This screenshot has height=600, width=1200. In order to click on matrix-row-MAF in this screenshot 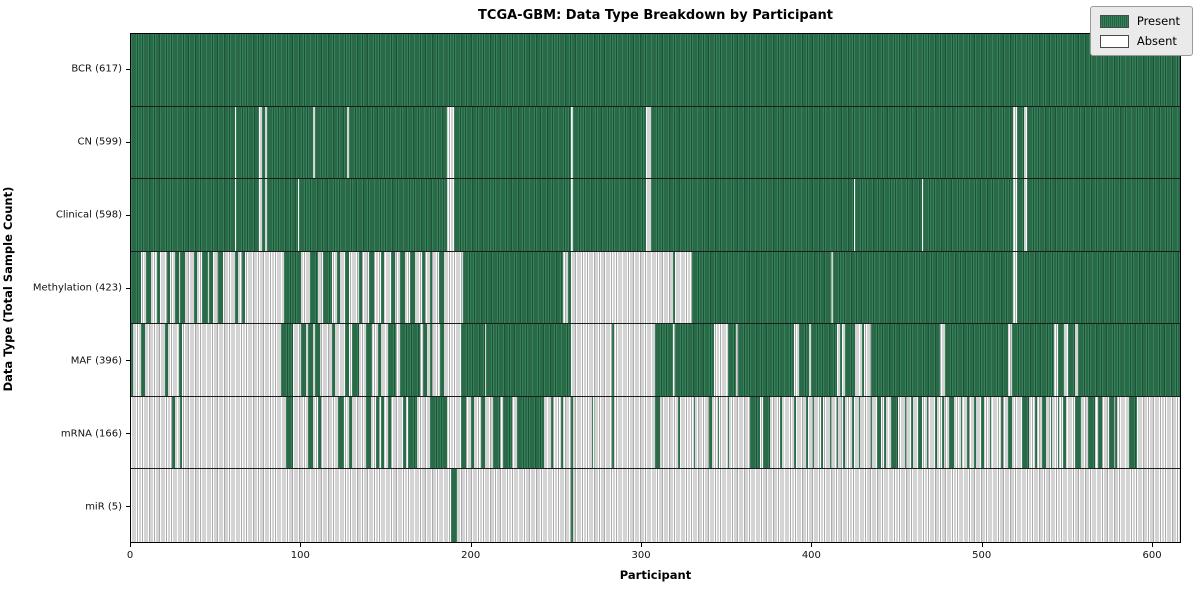, I will do `click(655, 360)`.